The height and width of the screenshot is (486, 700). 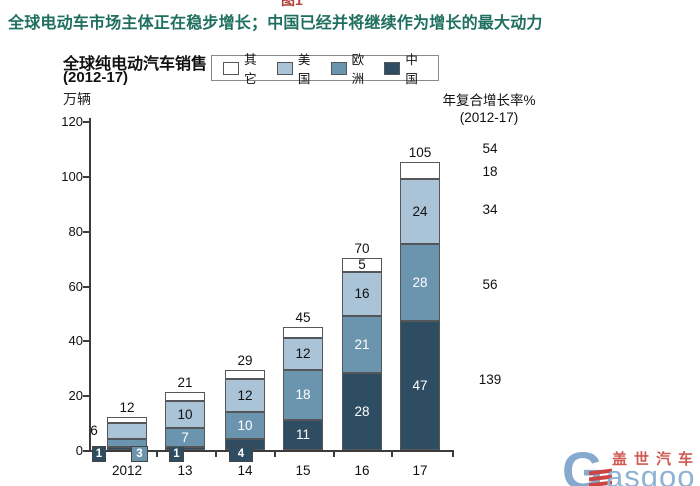 I want to click on x-axis-category-label: 14, so click(x=245, y=470).